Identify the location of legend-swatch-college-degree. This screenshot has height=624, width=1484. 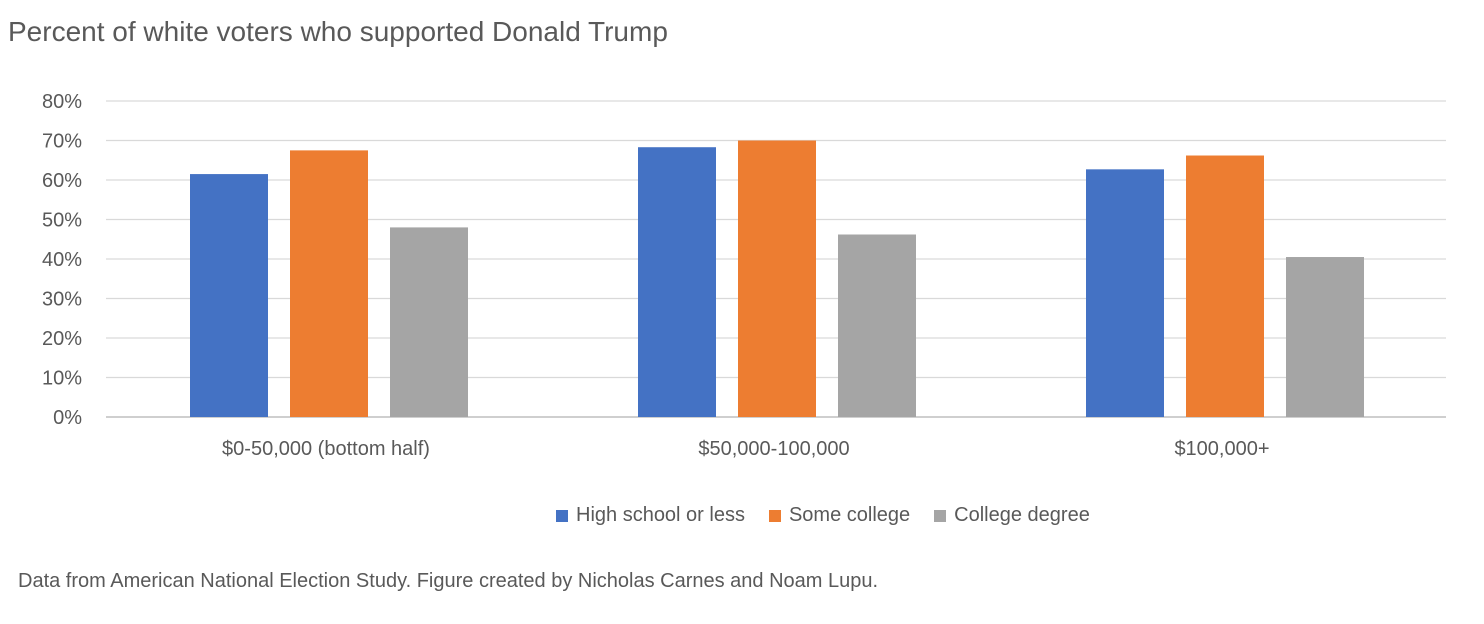
(940, 515).